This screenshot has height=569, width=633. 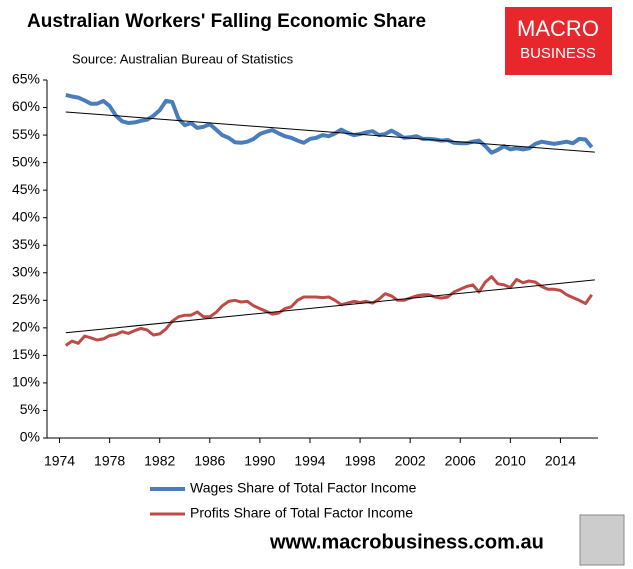 What do you see at coordinates (303, 488) in the screenshot?
I see `legend-label: Wages Share of Total Factor Income` at bounding box center [303, 488].